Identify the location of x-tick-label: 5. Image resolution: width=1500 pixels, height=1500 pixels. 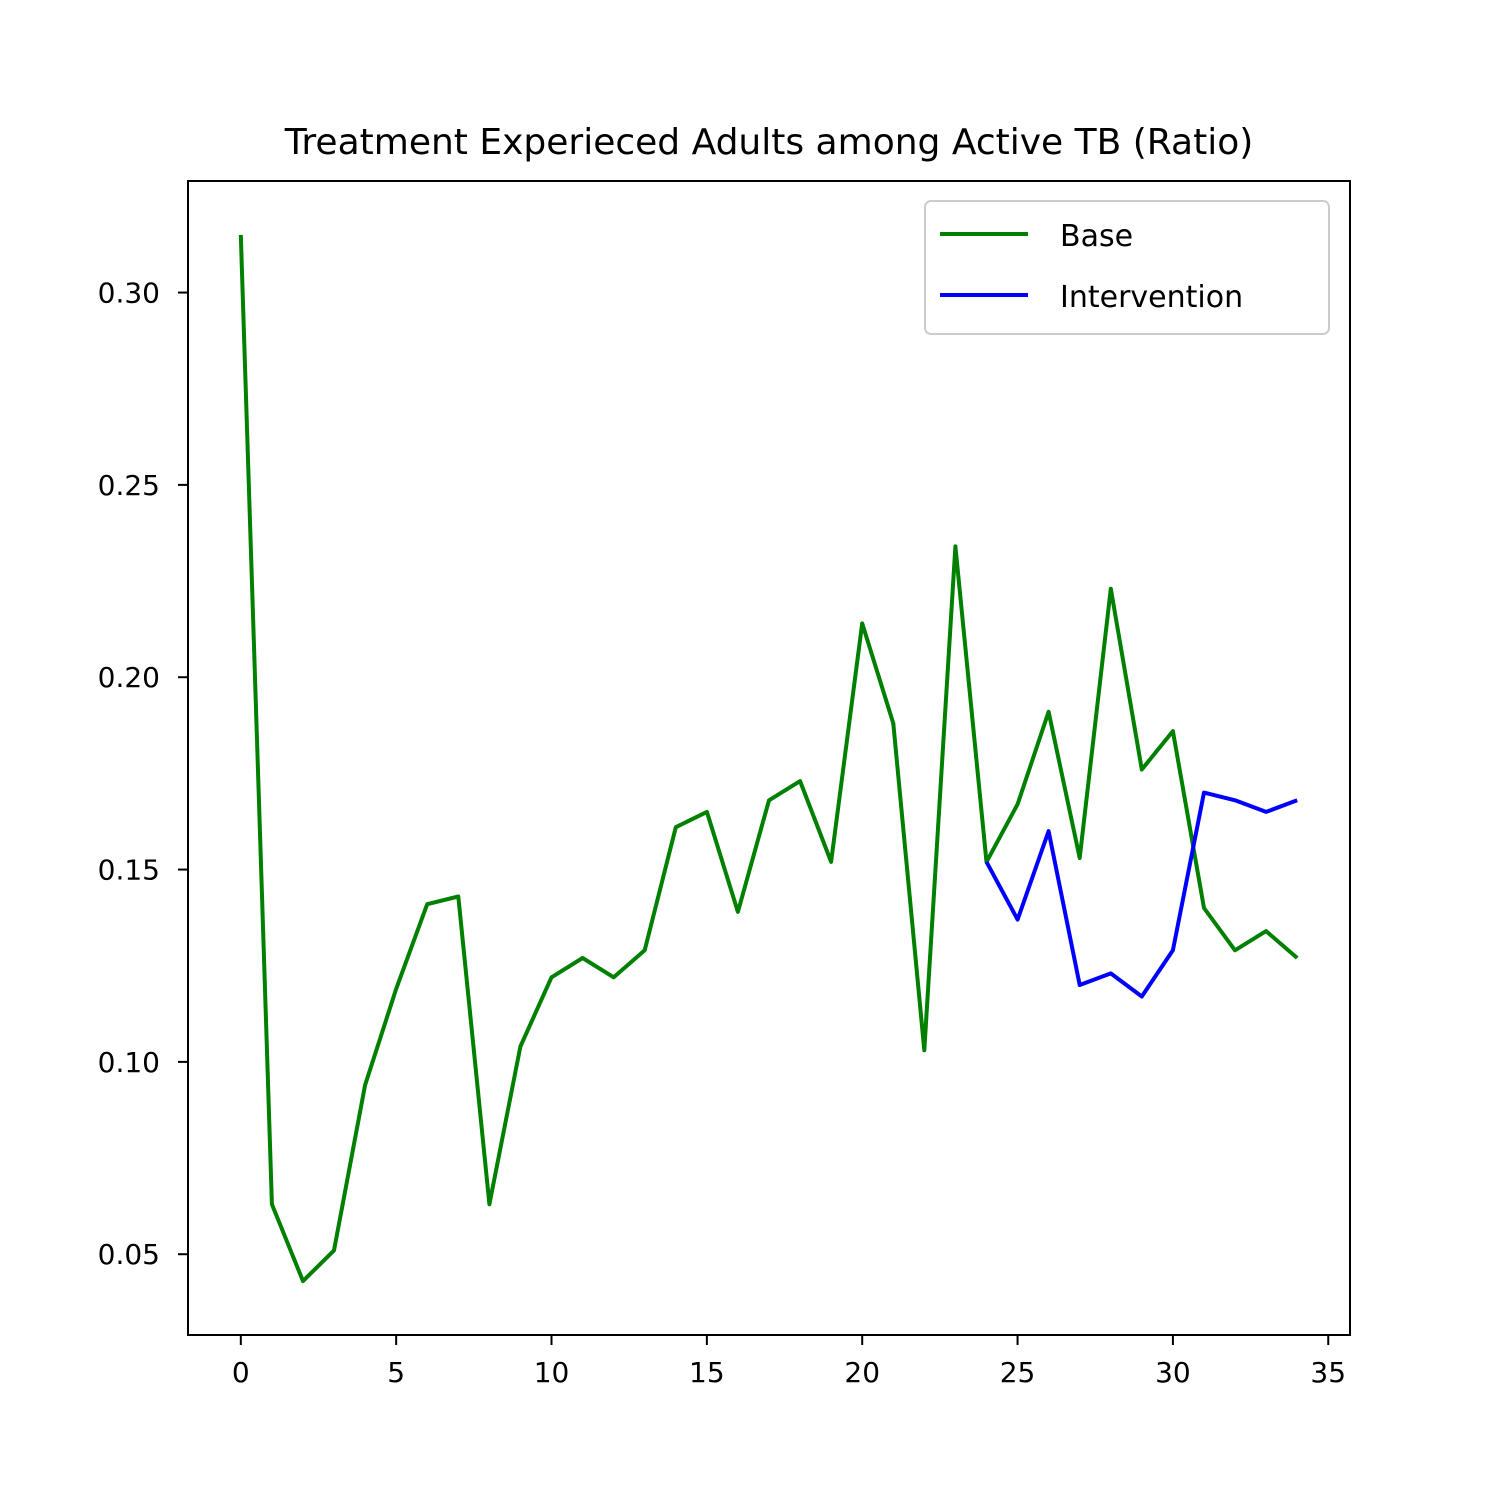
(396, 1372).